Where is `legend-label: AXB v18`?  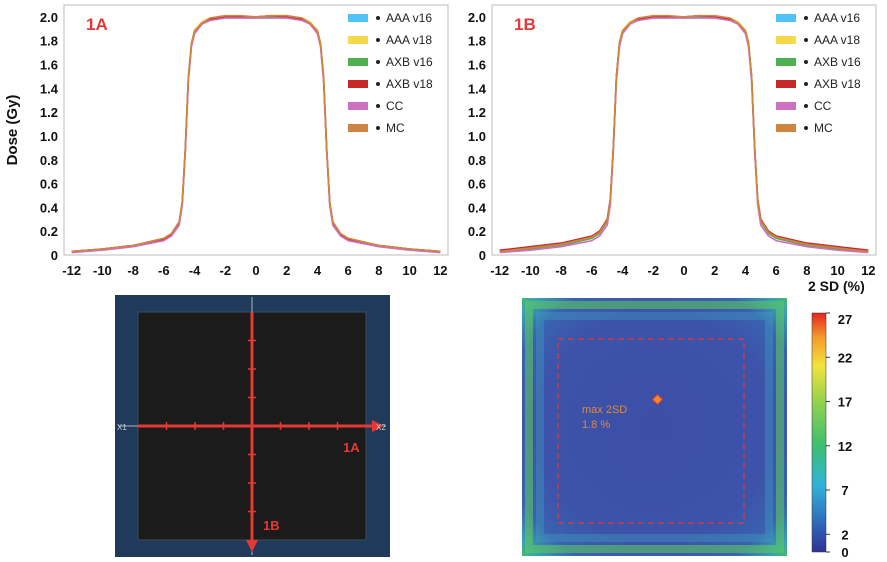 legend-label: AXB v18 is located at coordinates (837, 84).